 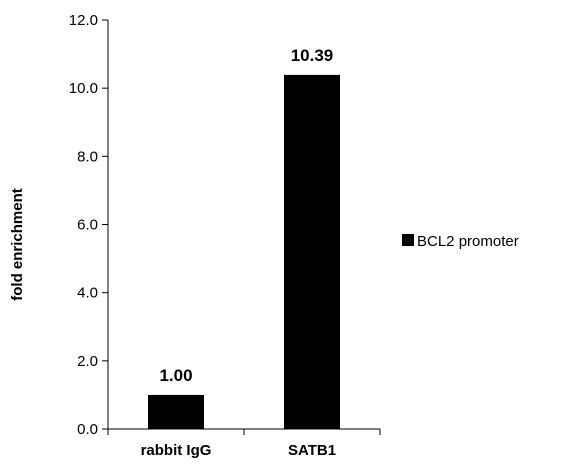 I want to click on bar-satb1, so click(x=312, y=251).